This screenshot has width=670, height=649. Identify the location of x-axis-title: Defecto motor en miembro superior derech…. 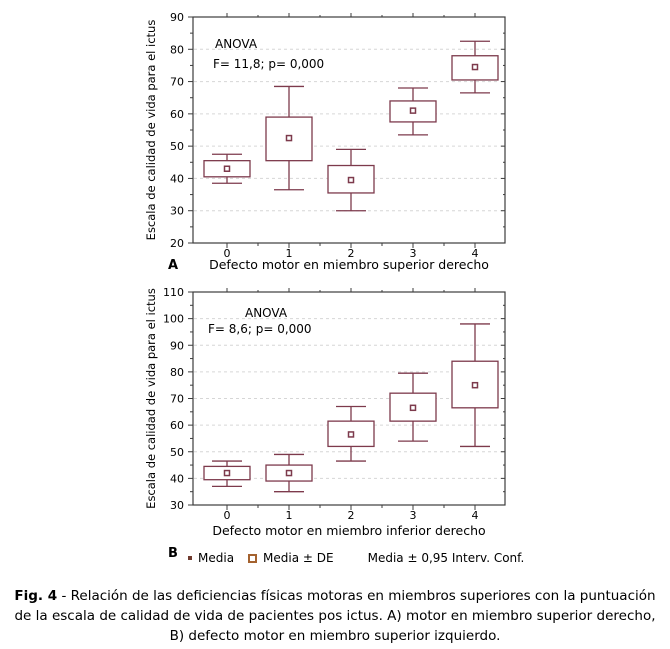
(349, 264).